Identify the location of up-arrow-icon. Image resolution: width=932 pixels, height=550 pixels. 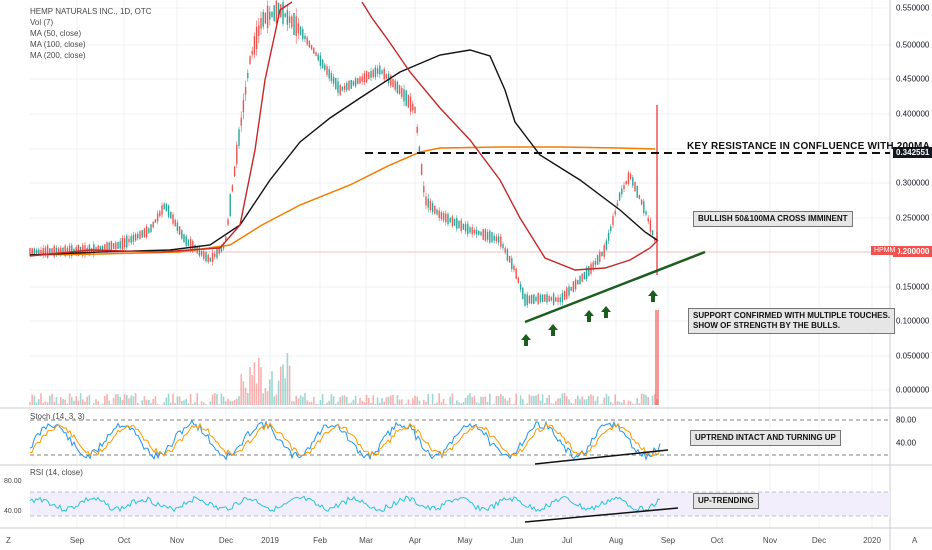
(606, 312).